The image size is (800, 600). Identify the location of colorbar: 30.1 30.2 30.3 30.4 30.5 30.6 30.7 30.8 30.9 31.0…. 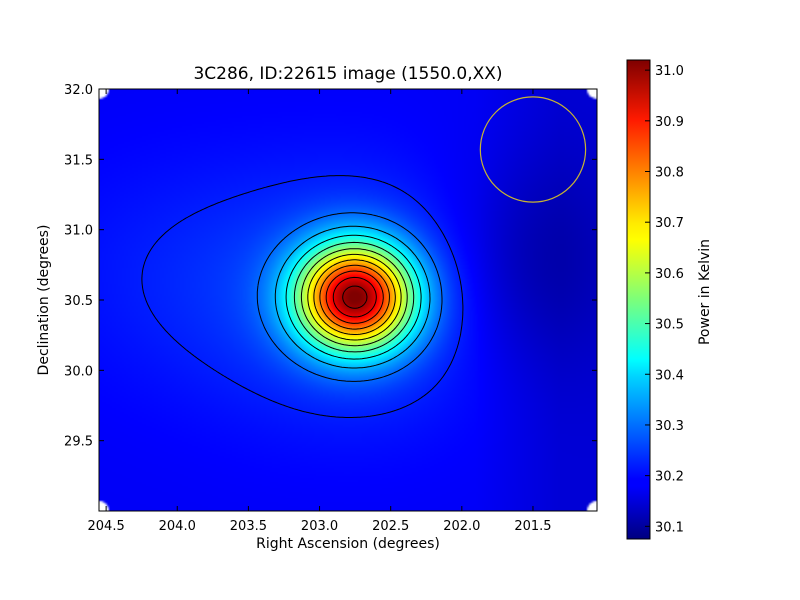
(669, 299).